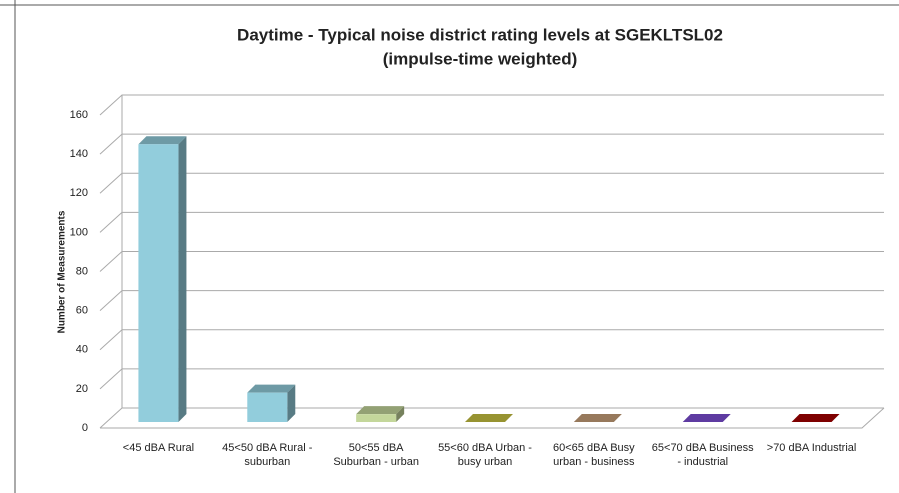  What do you see at coordinates (79, 115) in the screenshot?
I see `y-tick-label: 160` at bounding box center [79, 115].